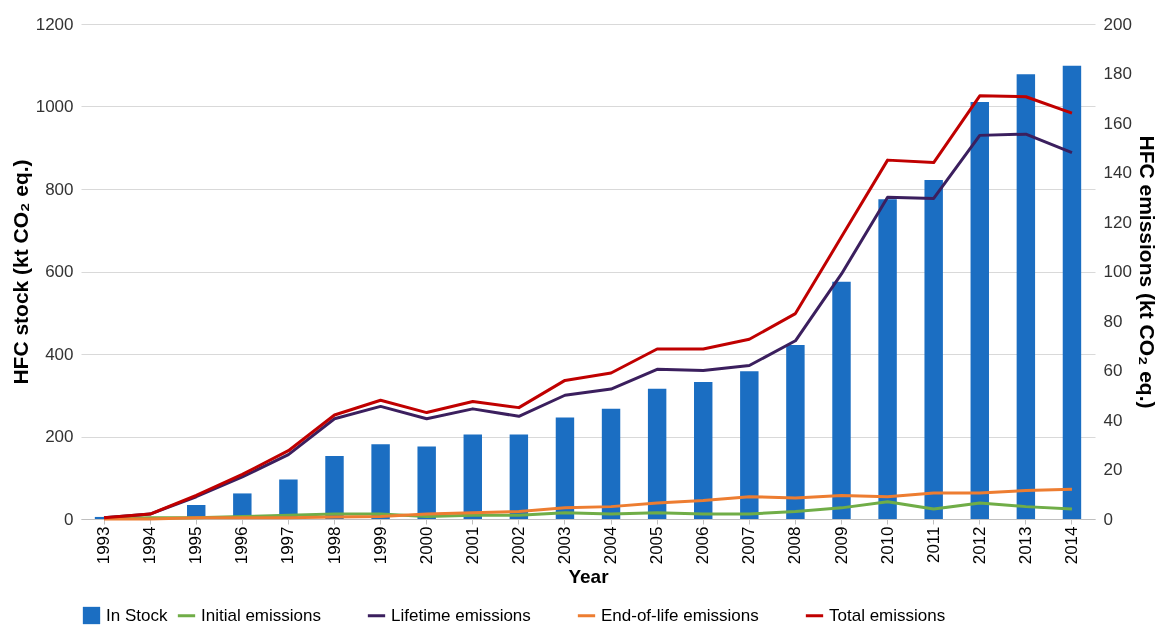 Image resolution: width=1167 pixels, height=635 pixels. Describe the element at coordinates (334, 545) in the screenshot. I see `x-tick-label: 1998` at that location.